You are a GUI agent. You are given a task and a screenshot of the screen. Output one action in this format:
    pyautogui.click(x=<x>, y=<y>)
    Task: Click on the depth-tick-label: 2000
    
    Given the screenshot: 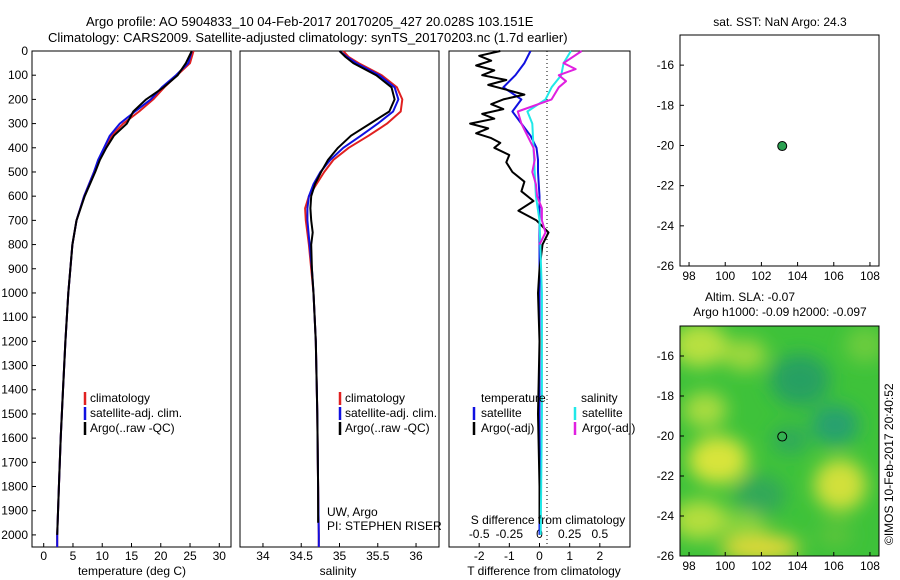 What is the action you would take?
    pyautogui.click(x=14, y=535)
    